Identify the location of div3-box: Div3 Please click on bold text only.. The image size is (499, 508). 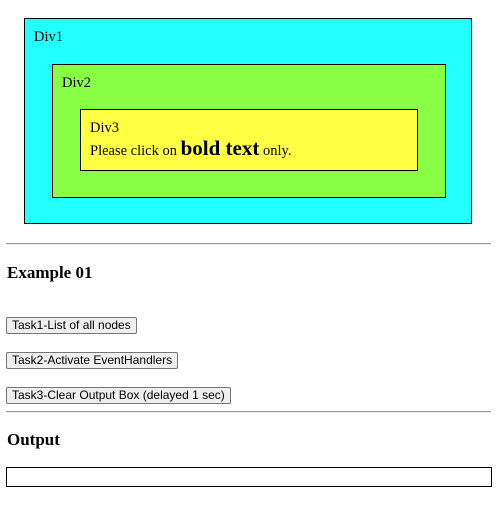
(249, 140).